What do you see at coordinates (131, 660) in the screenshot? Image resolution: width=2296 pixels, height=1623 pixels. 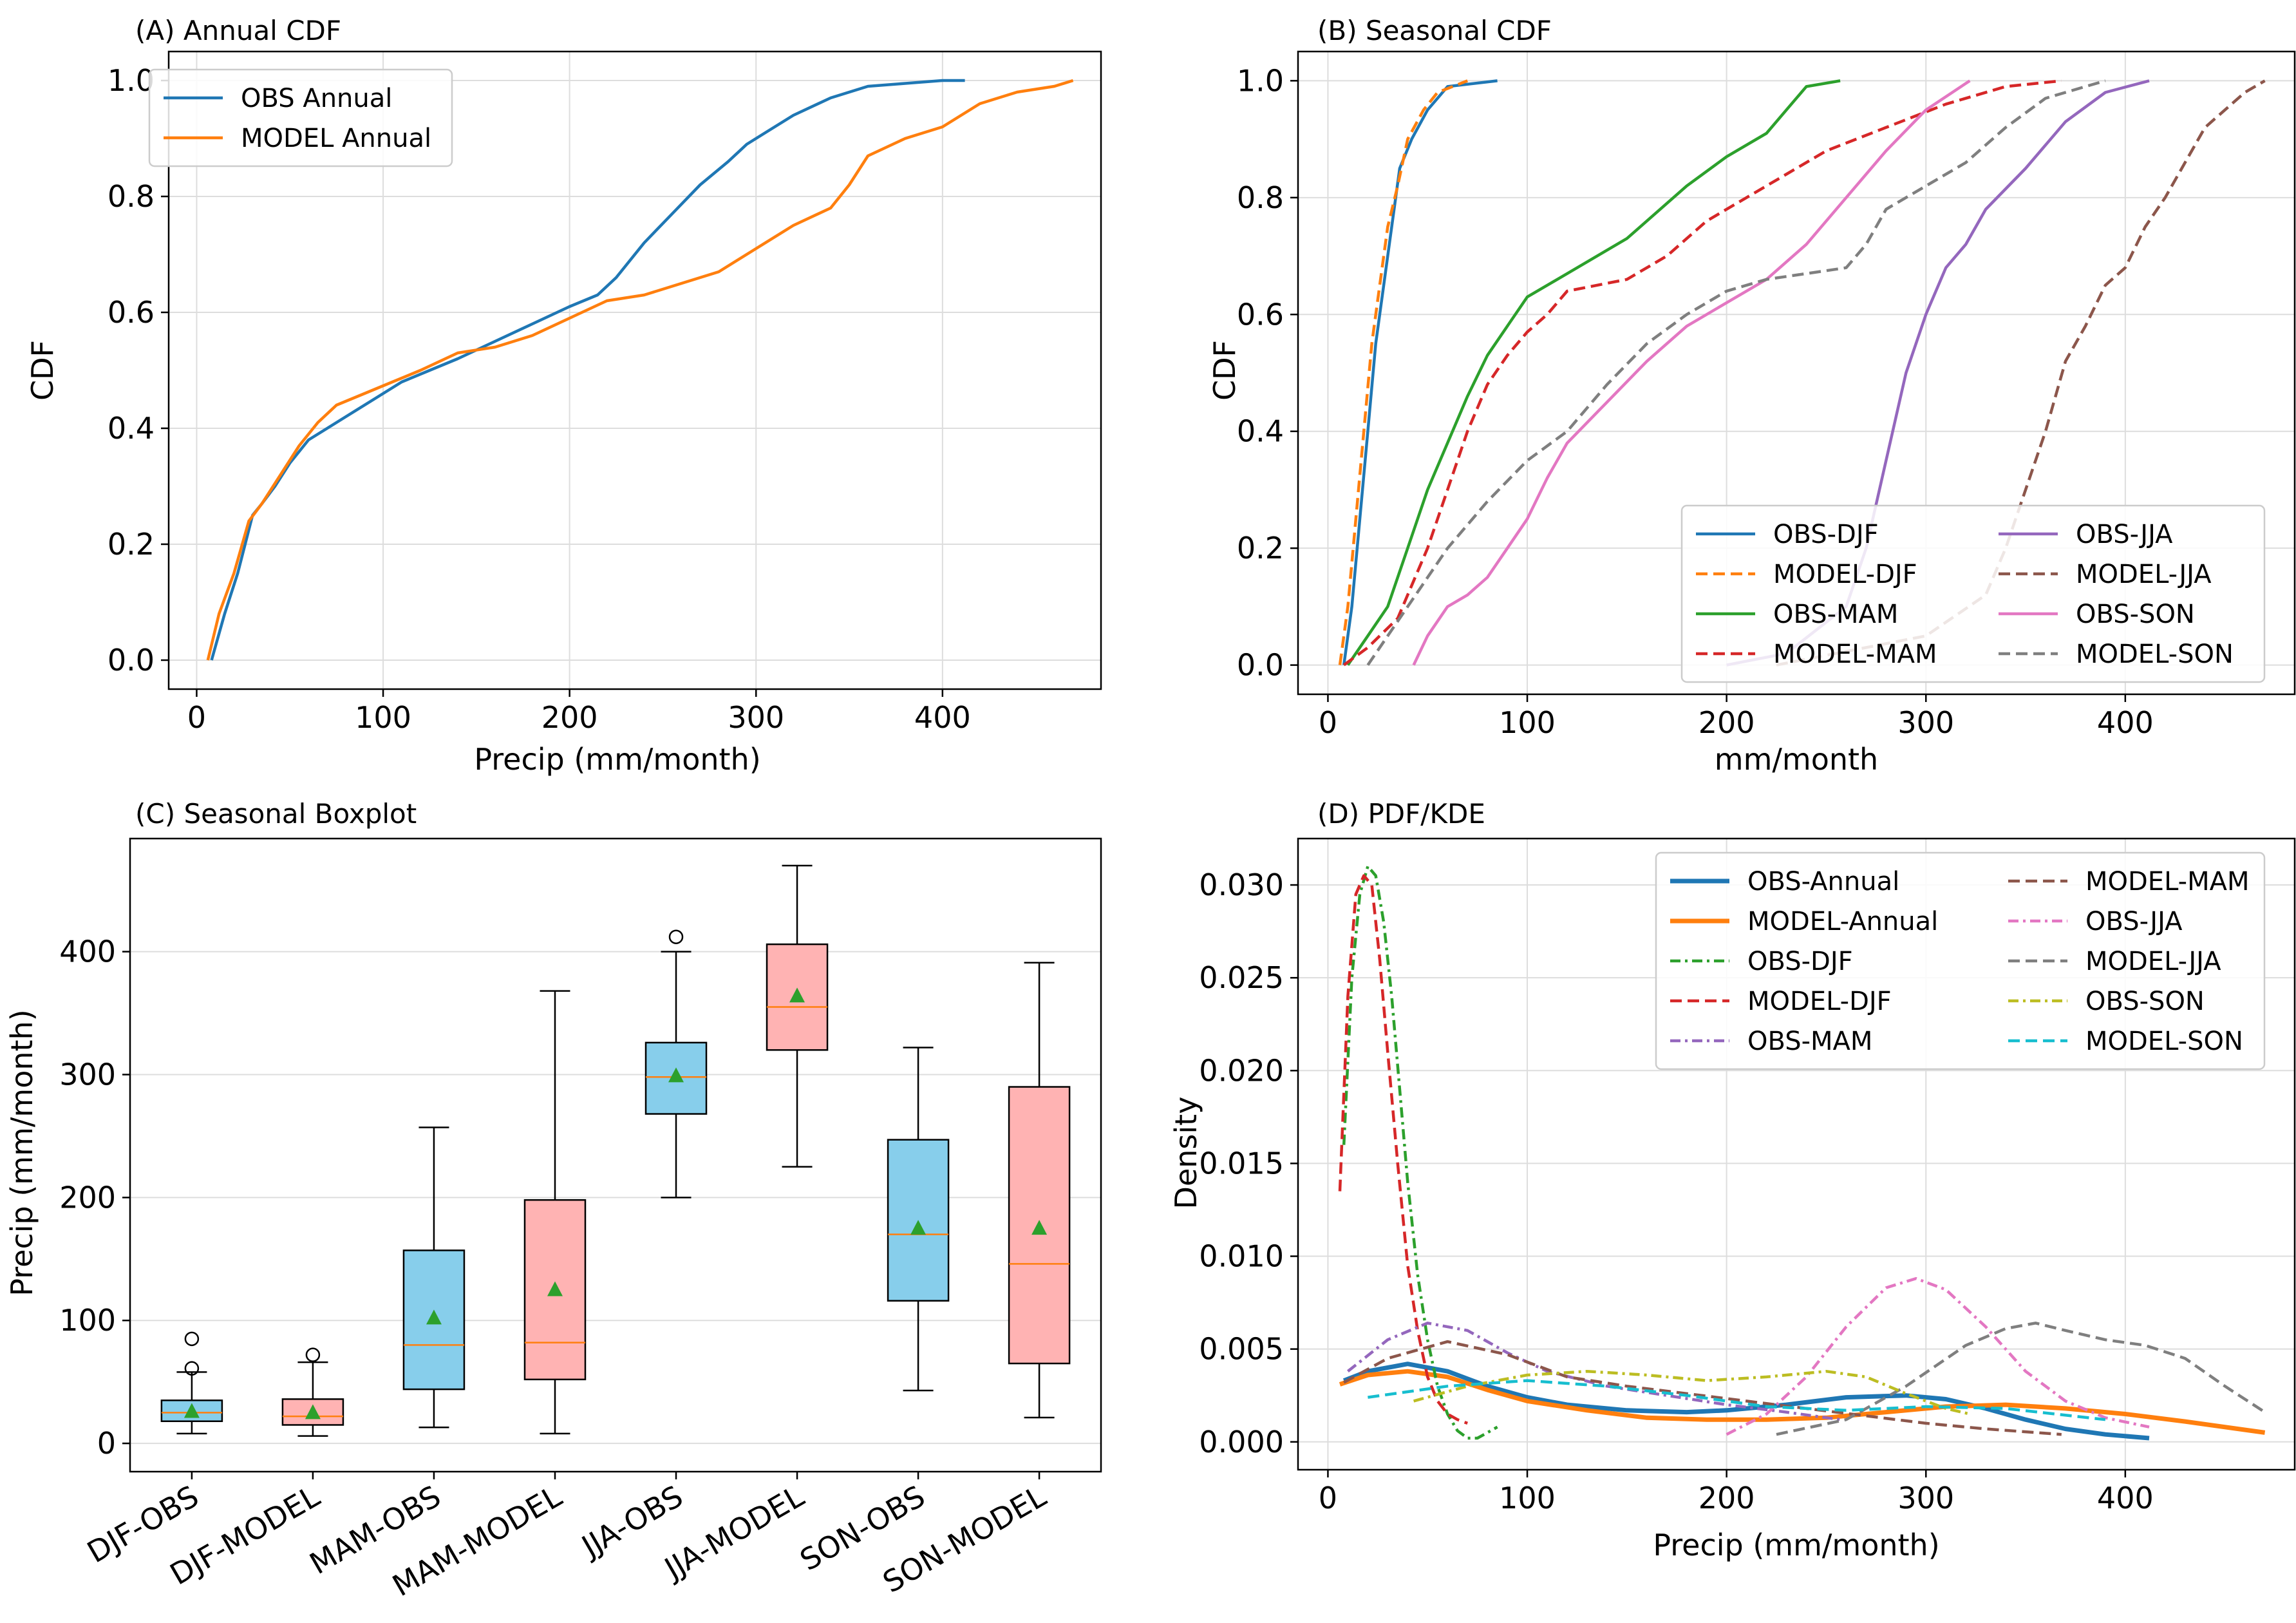 I see `panel-a-ytick-label: 0.0` at bounding box center [131, 660].